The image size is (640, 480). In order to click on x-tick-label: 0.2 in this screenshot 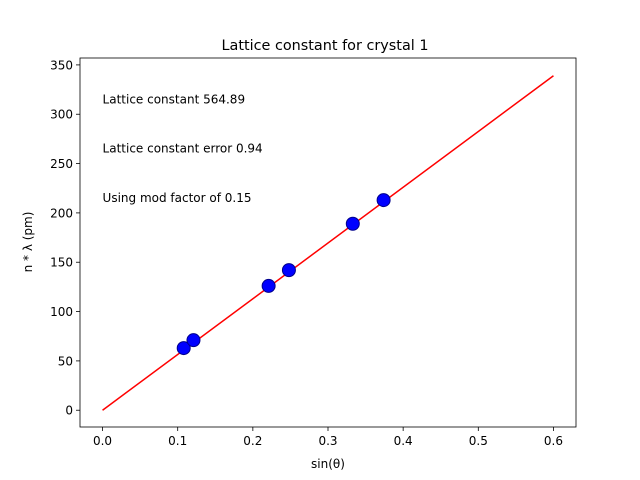, I will do `click(252, 441)`.